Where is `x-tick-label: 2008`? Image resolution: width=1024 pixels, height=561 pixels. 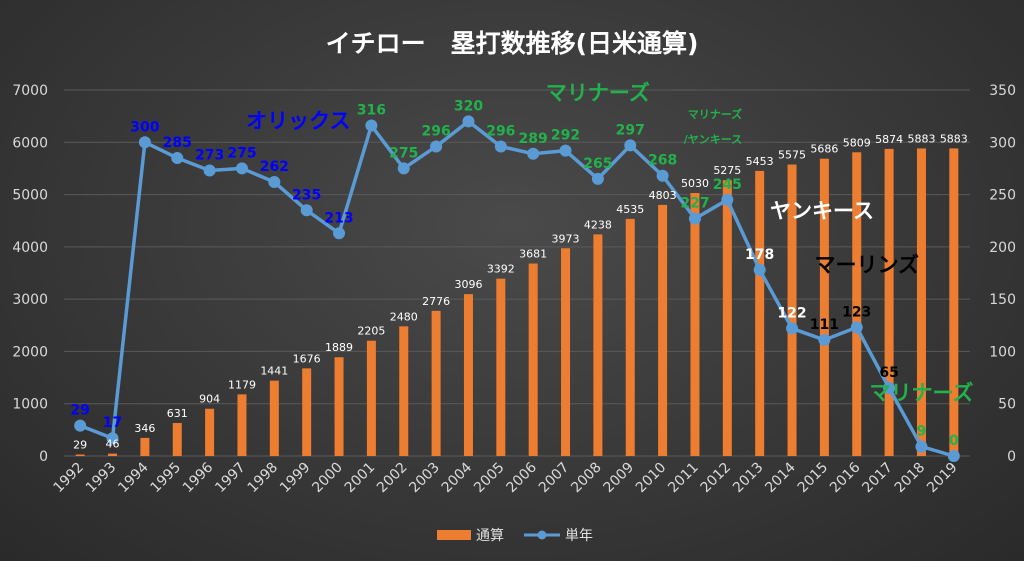
x-tick-label: 2008 is located at coordinates (586, 478).